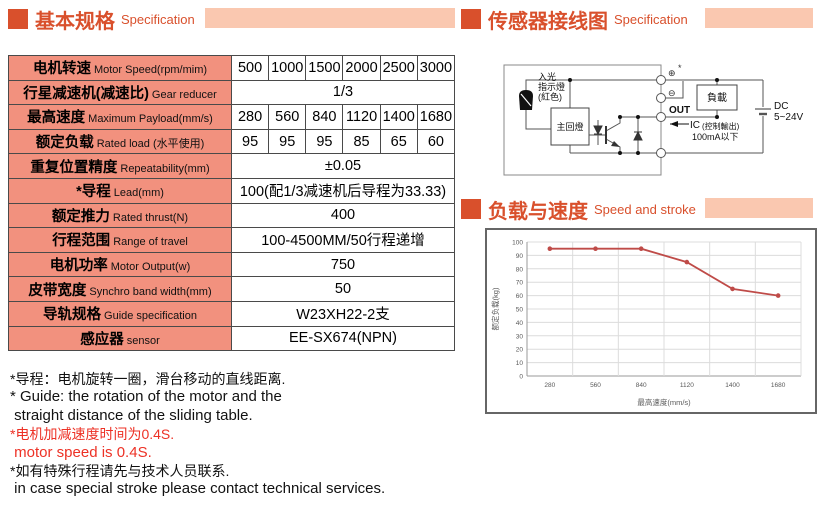 Image resolution: width=820 pixels, height=515 pixels. What do you see at coordinates (520, 323) in the screenshot?
I see `y-tick-label: 40` at bounding box center [520, 323].